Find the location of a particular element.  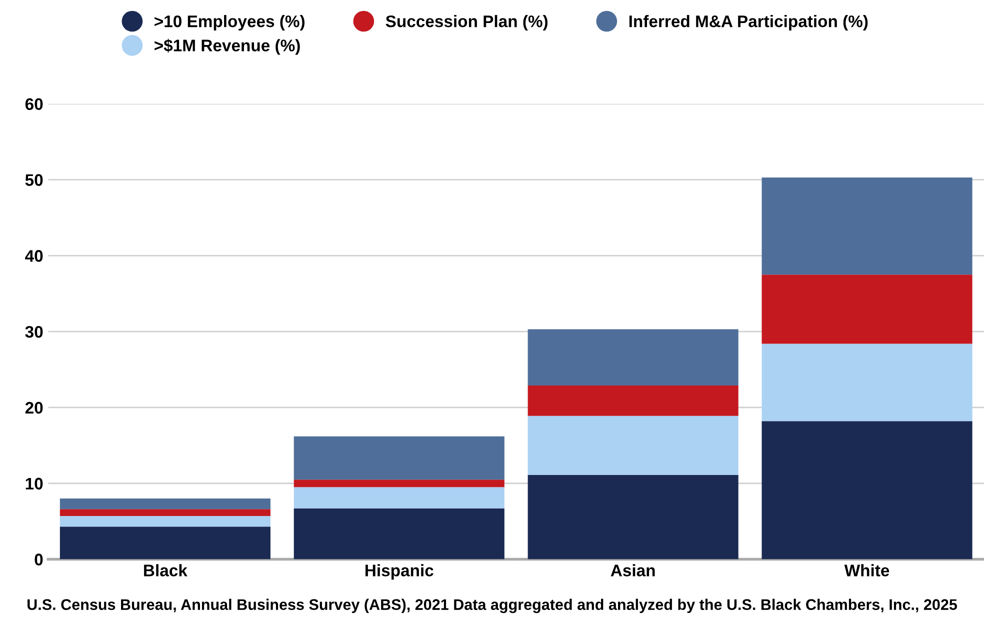

x-tick-label: Black is located at coordinates (166, 570).